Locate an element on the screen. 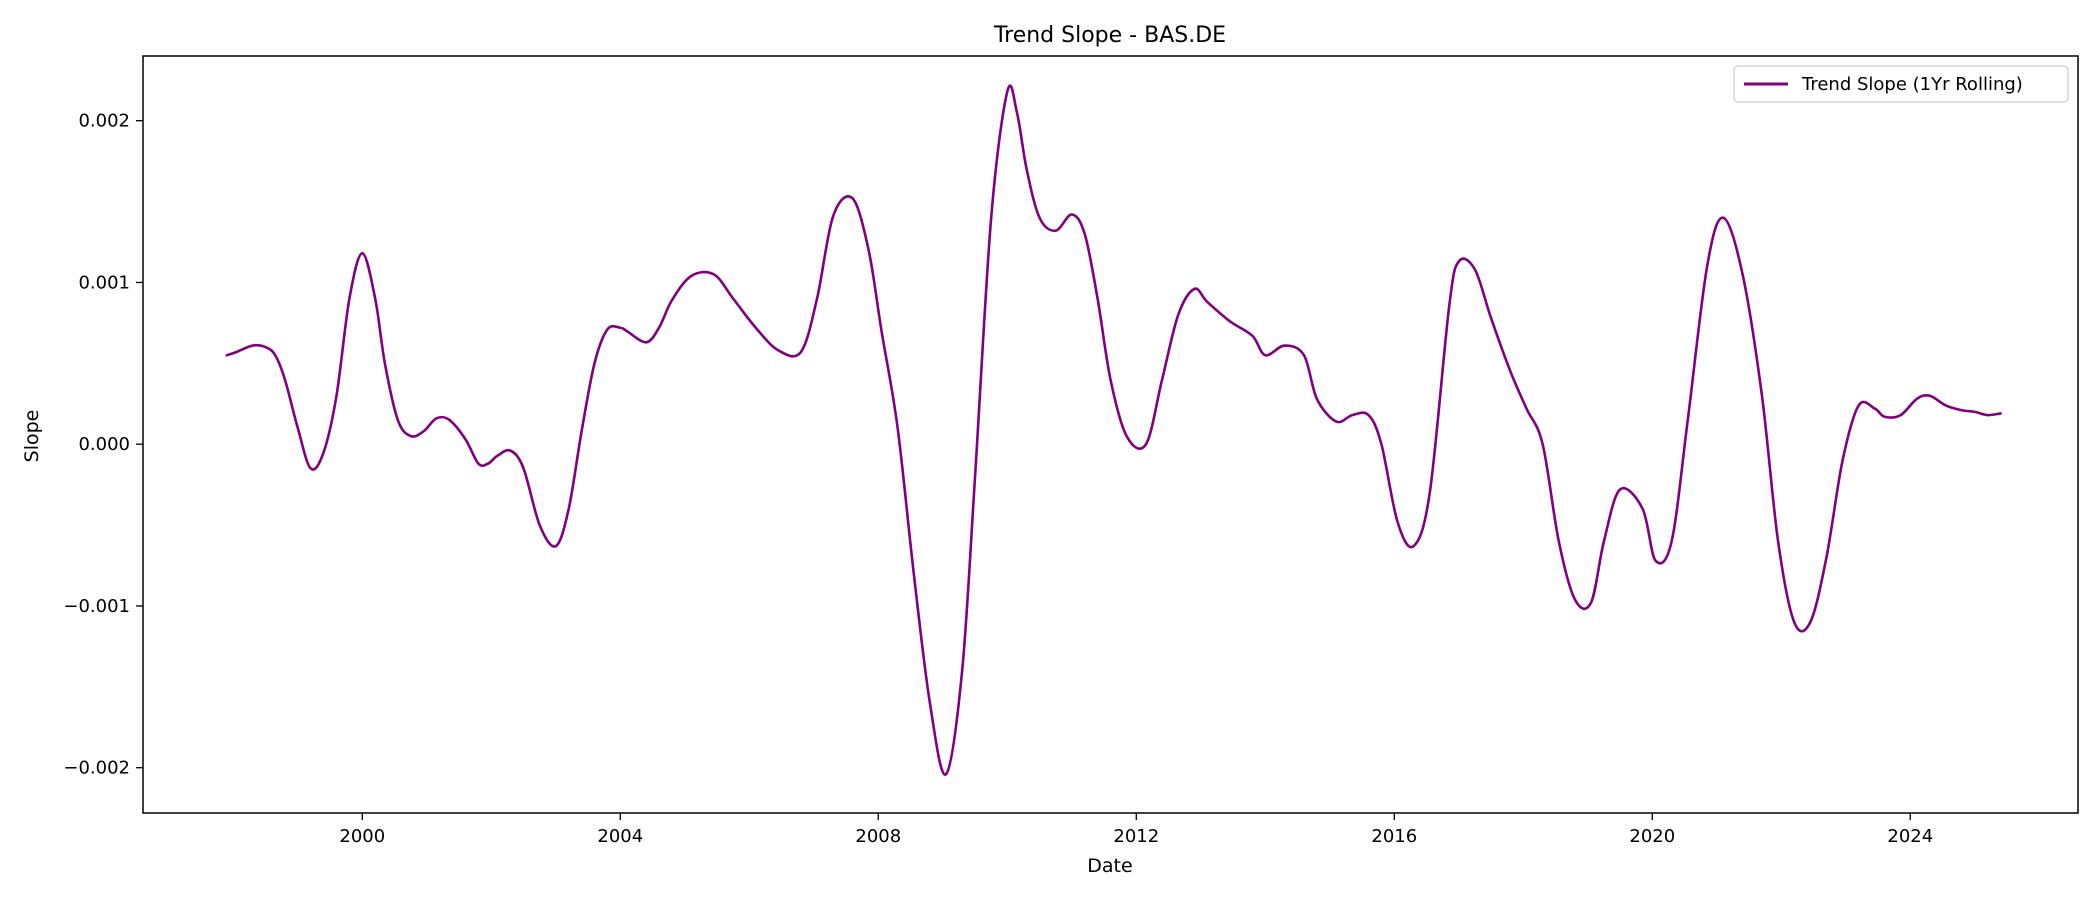  x-axis: 2000 2004 2008 2012 2016 2020 2024 is located at coordinates (1136, 830).